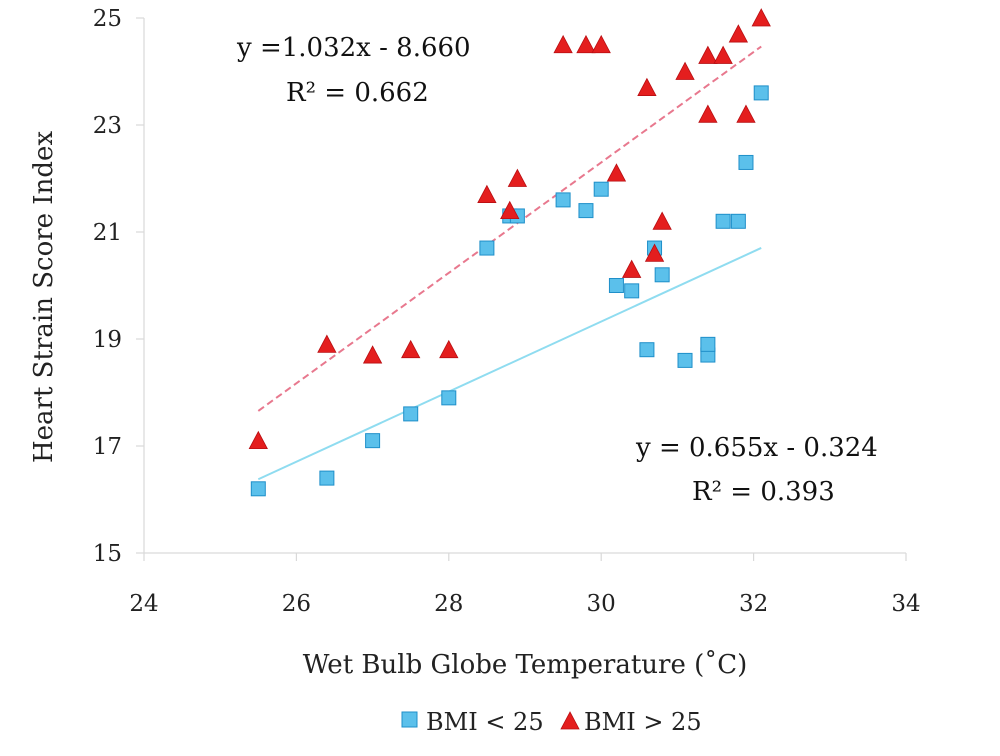 This screenshot has width=1000, height=756. Describe the element at coordinates (296, 604) in the screenshot. I see `x-tick-label: 26` at that location.